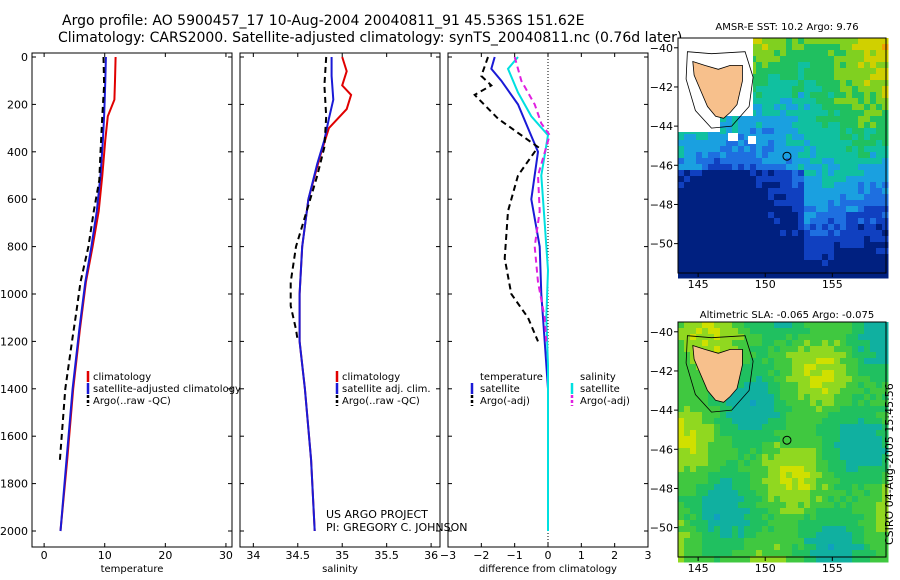 The height and width of the screenshot is (580, 900). I want to click on y-tick-label: 200, so click(17, 104).